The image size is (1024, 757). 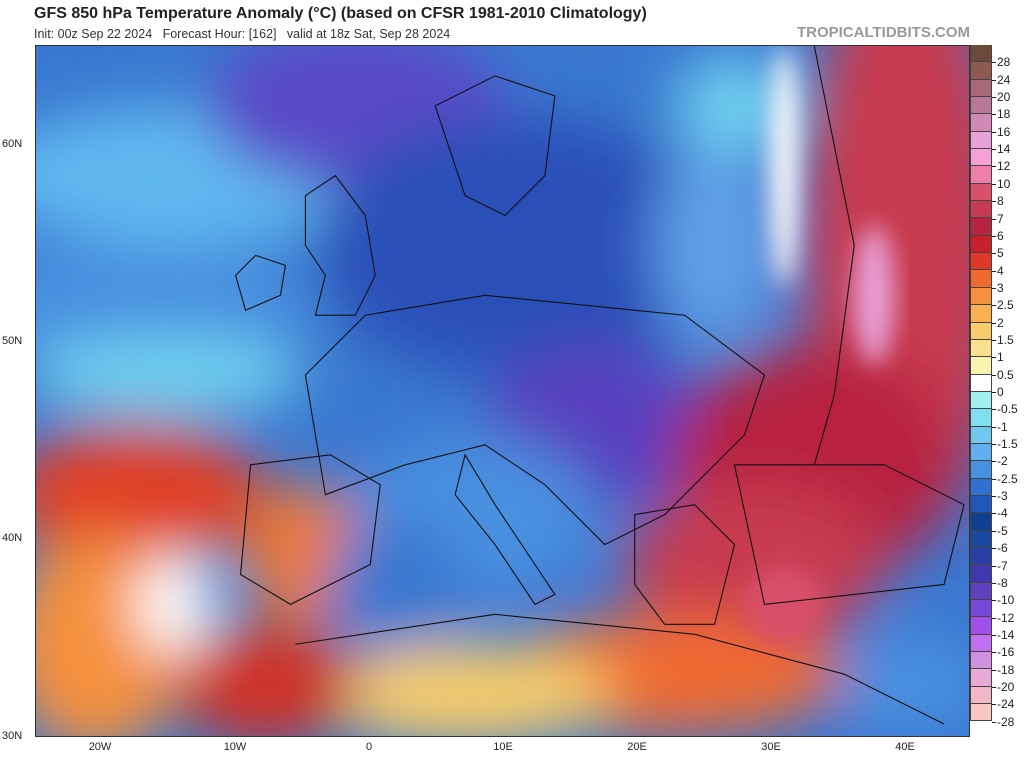 I want to click on colorbar-label: -3, so click(x=1002, y=496).